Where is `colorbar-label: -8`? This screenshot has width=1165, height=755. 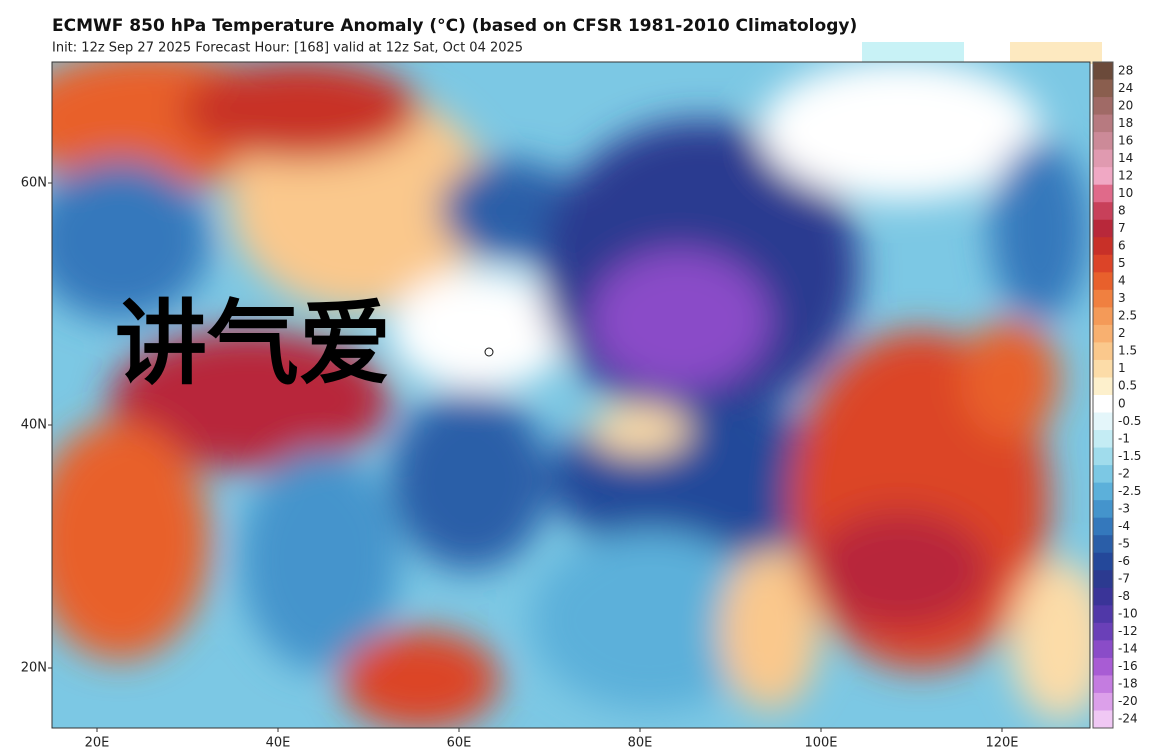
colorbar-label: -8 is located at coordinates (1124, 596).